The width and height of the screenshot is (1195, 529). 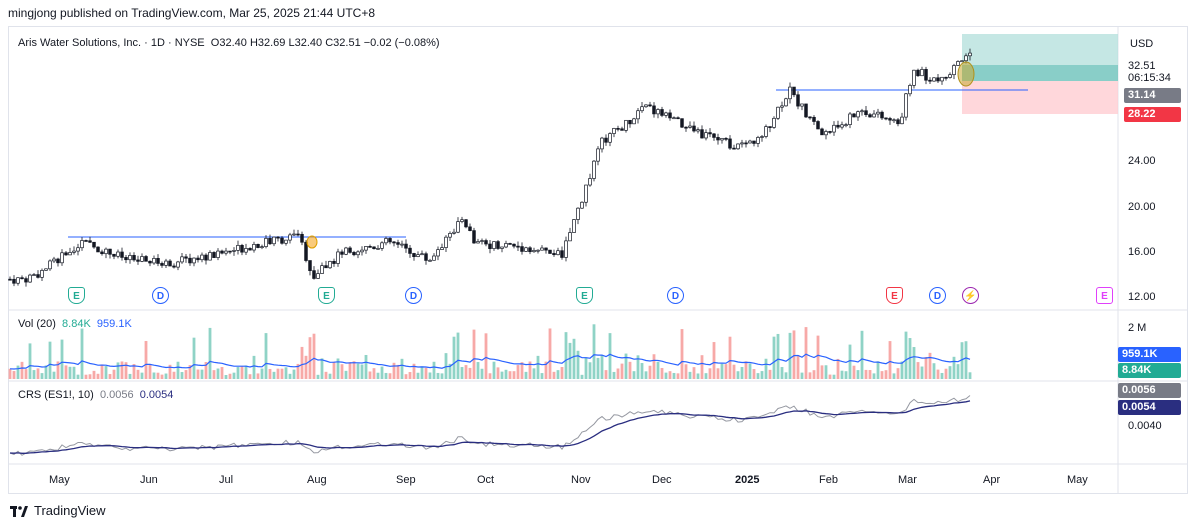 What do you see at coordinates (1137, 328) in the screenshot?
I see `volume-axis-tick: 2 M` at bounding box center [1137, 328].